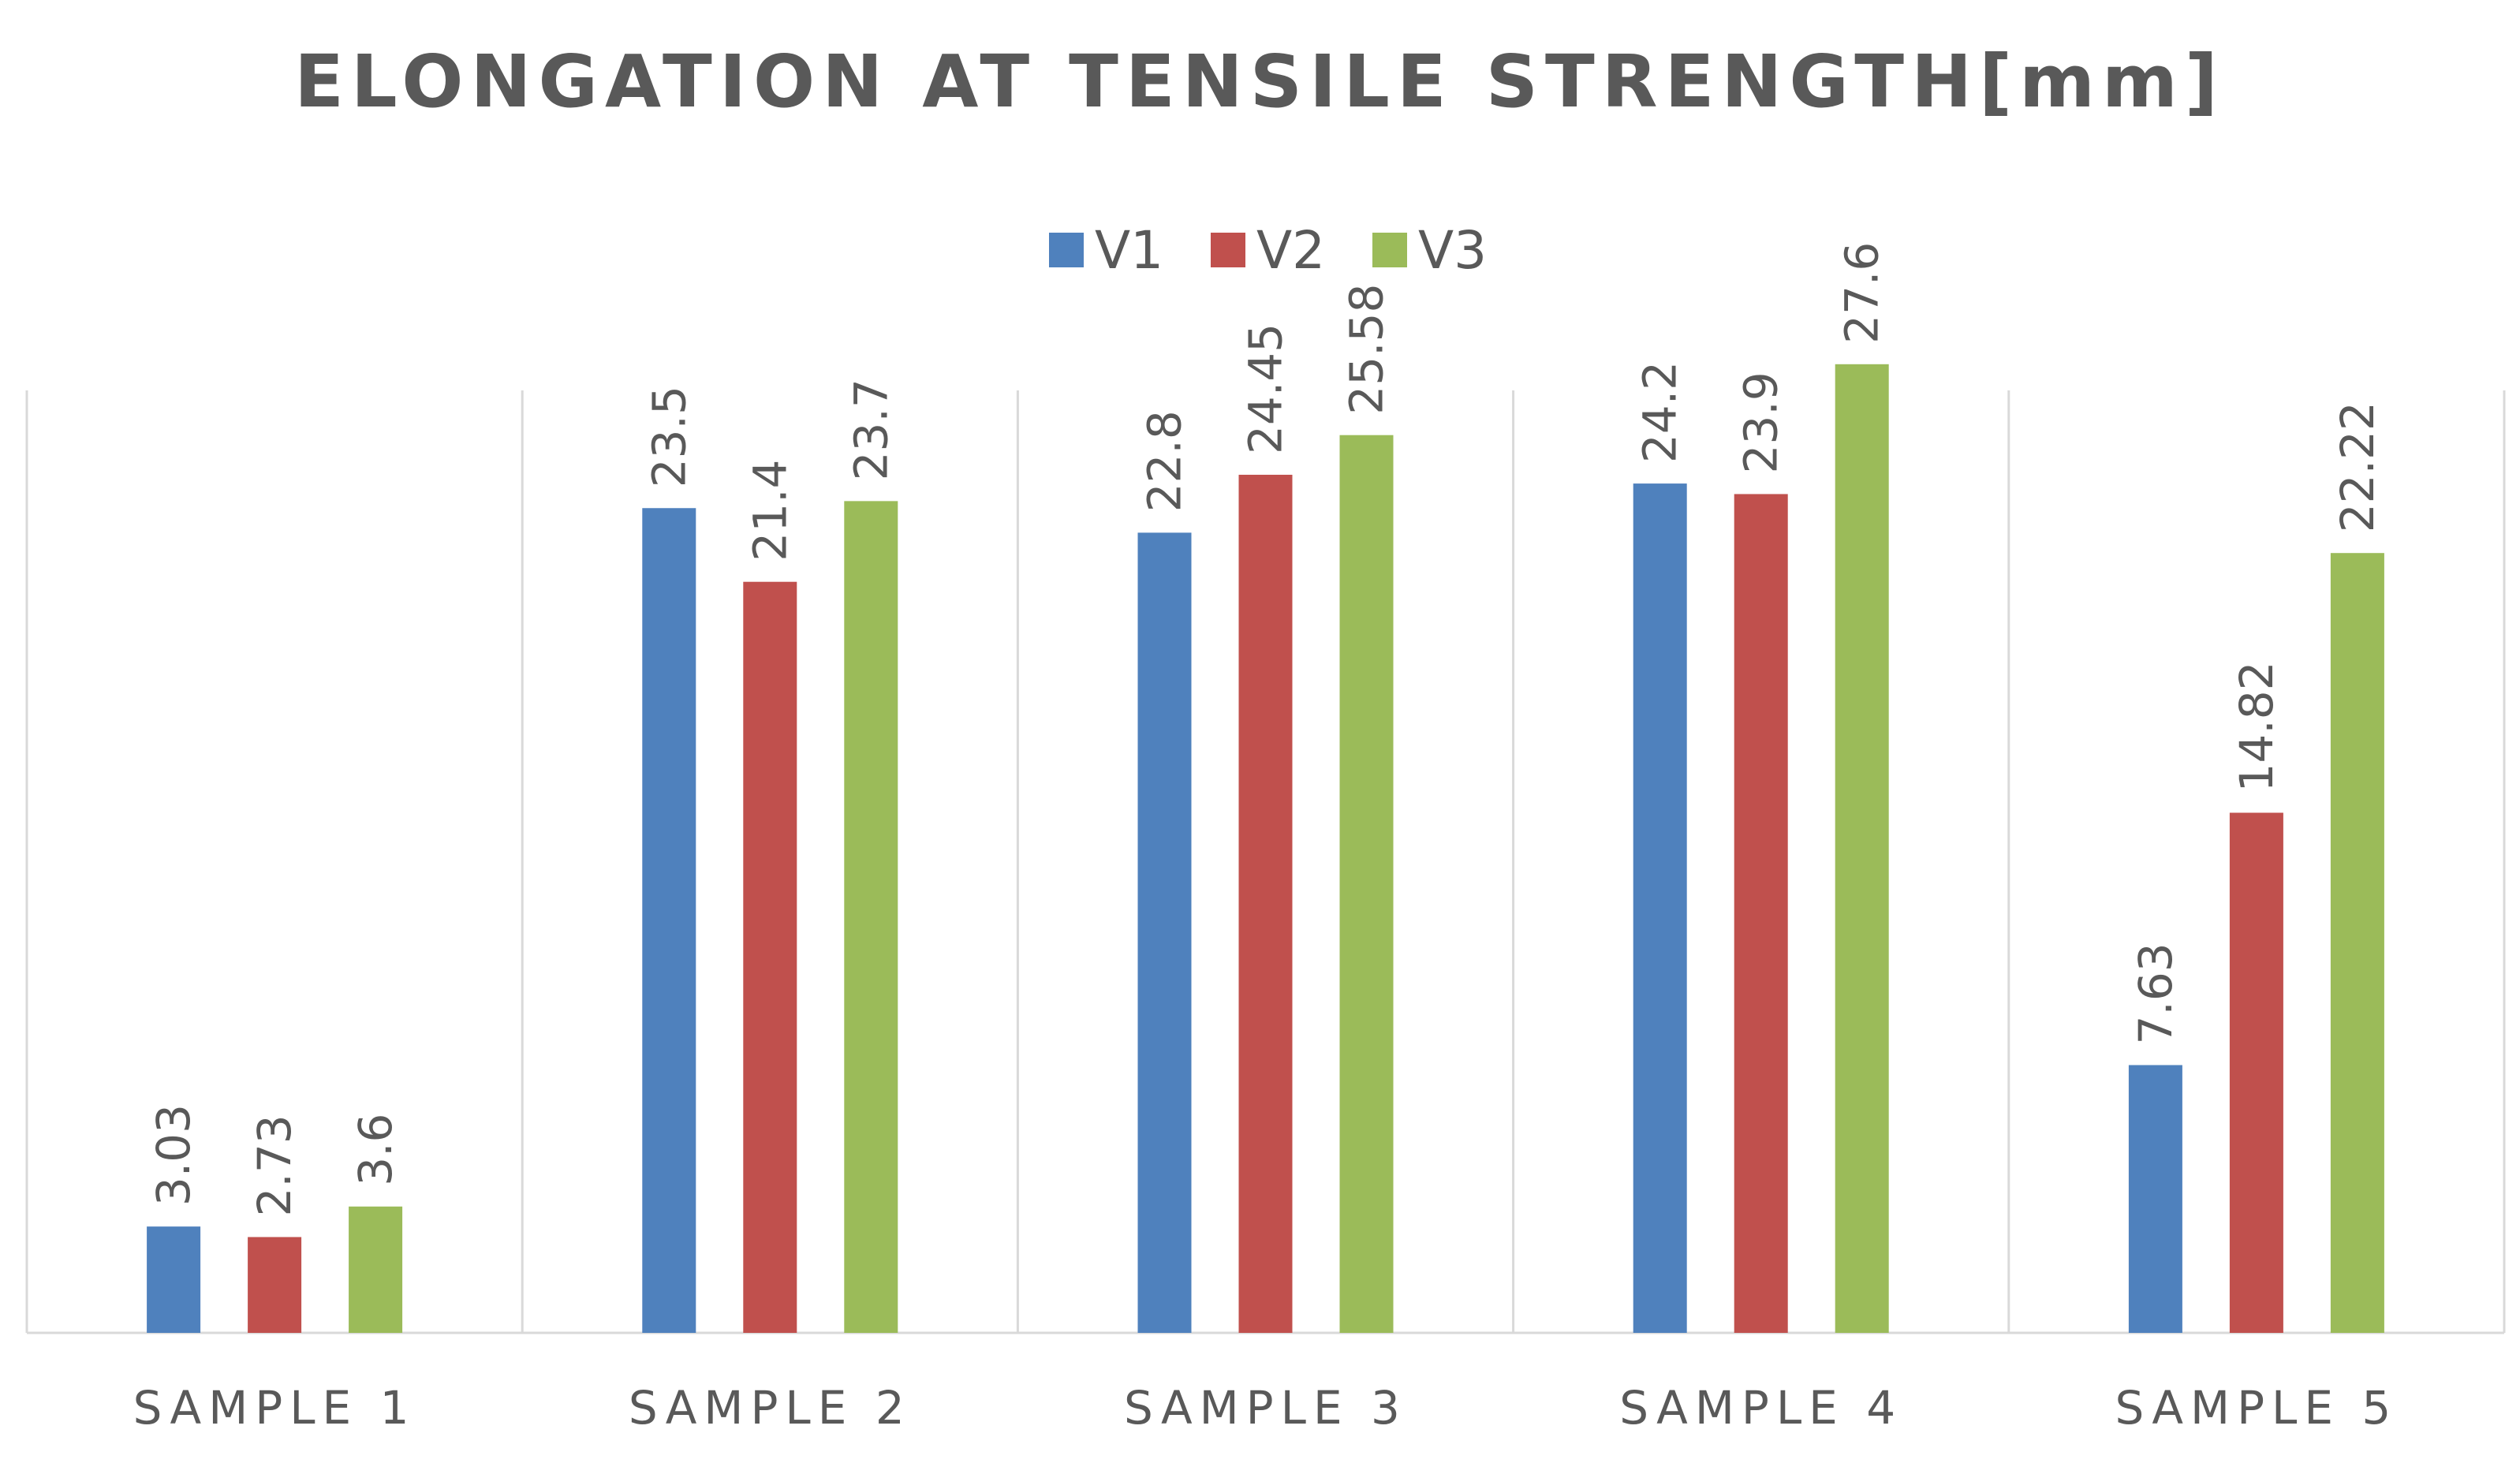 The width and height of the screenshot is (2520, 1463). I want to click on data-label-v1-5: 7.63, so click(2155, 993).